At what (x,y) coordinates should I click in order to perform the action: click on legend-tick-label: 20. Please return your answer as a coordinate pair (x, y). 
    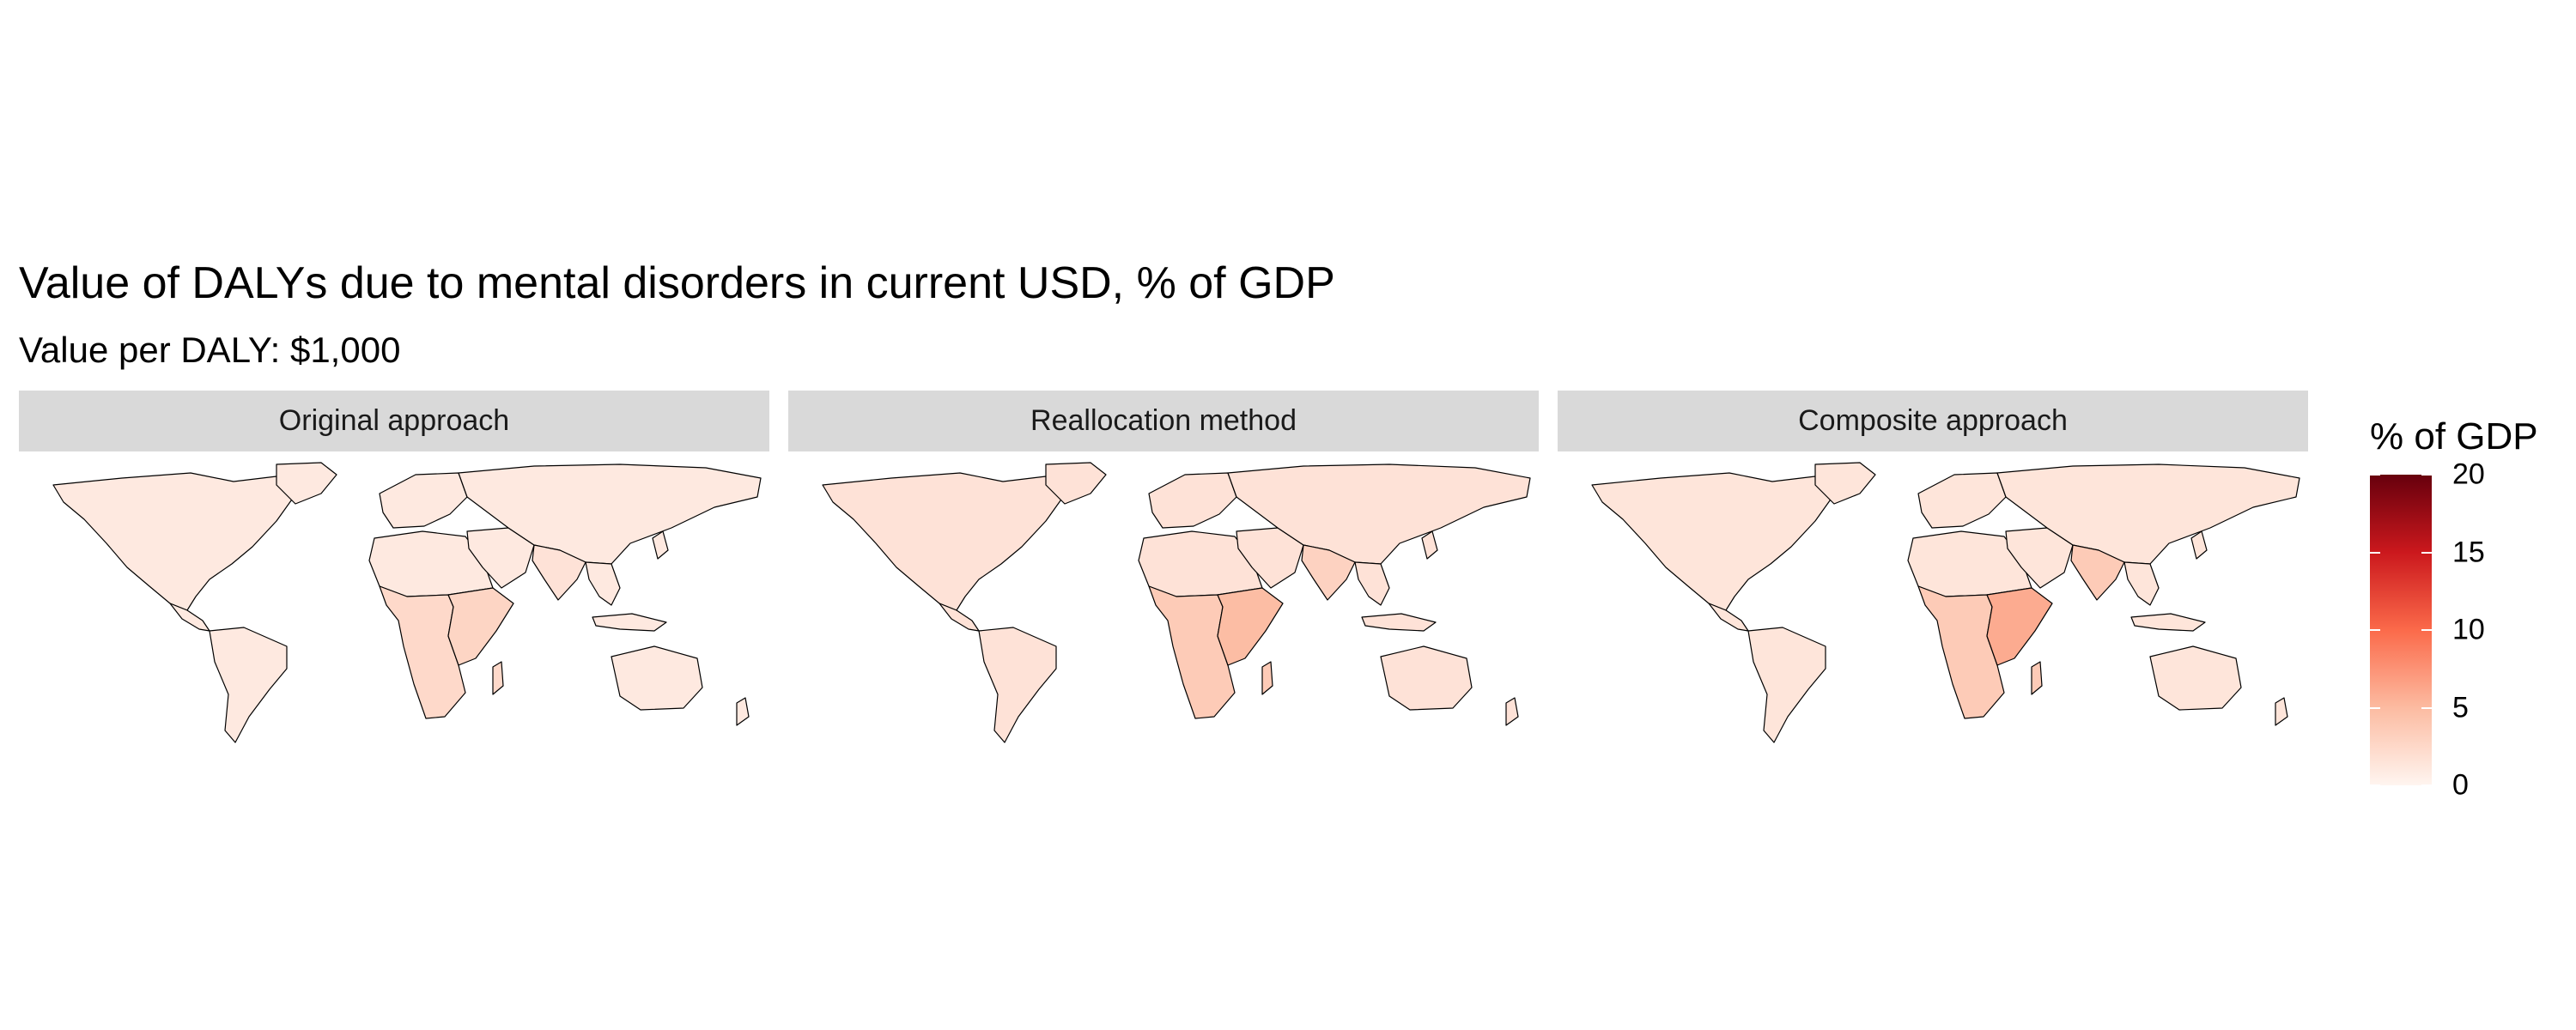
    Looking at the image, I should click on (2468, 474).